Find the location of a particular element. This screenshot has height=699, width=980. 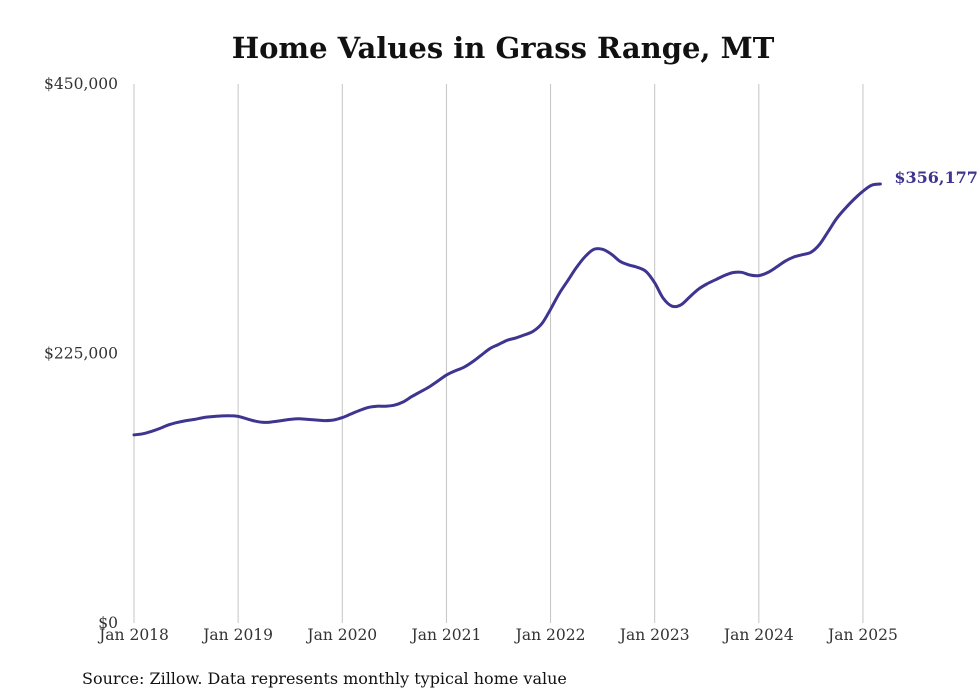

y-tick-label: $450,000 is located at coordinates (81, 84).